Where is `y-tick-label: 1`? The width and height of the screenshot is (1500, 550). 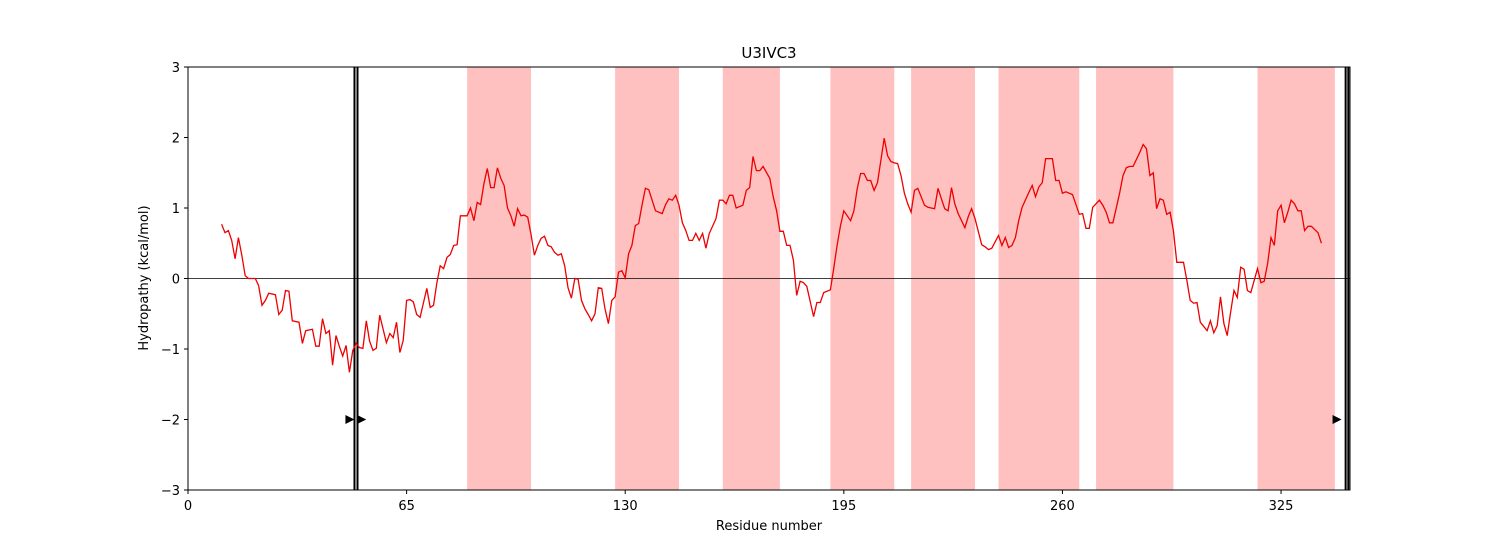
y-tick-label: 1 is located at coordinates (176, 209).